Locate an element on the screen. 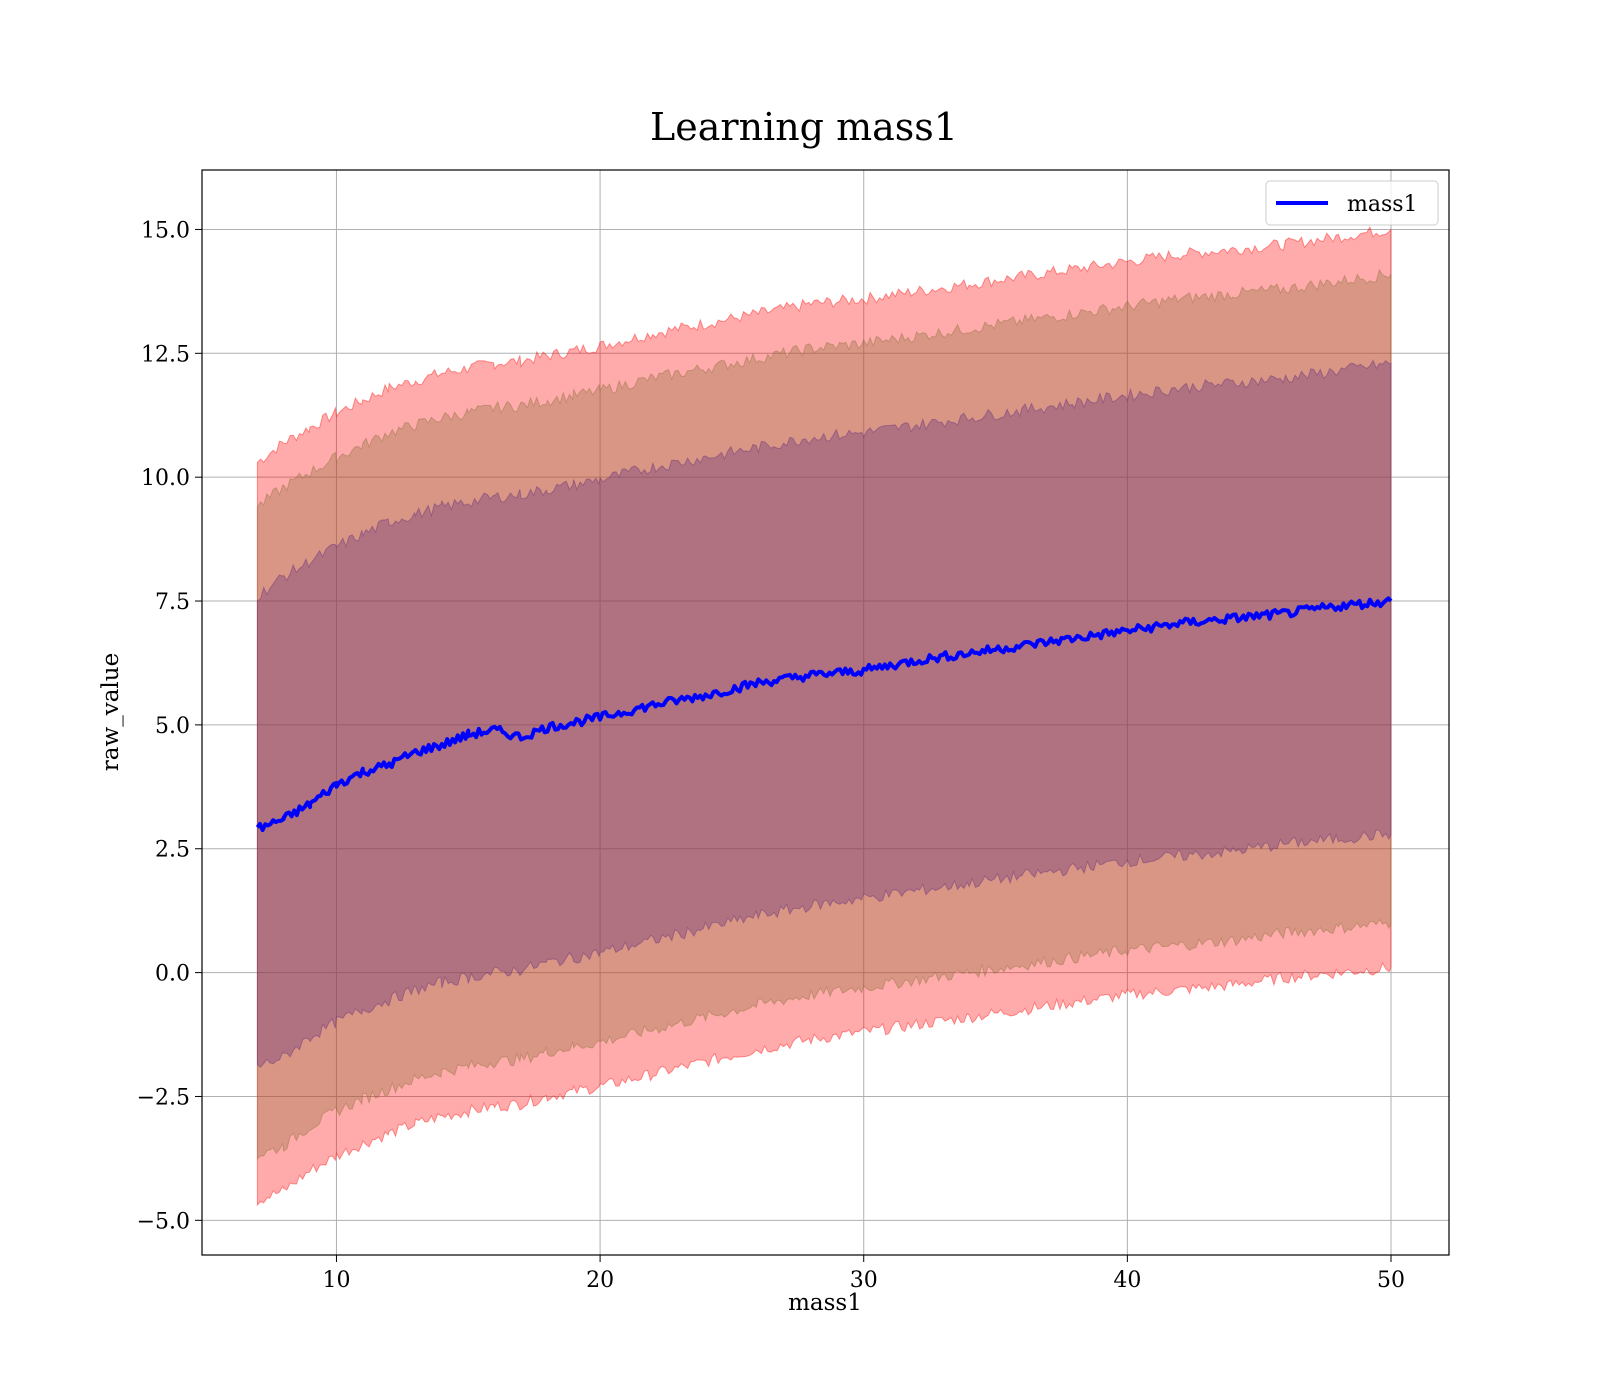 The image size is (1600, 1400). y-axis-ticks: −5.0 −2.5 0.0 2.5 5.0 7.5 10.0 12.5 15.0 is located at coordinates (169, 726).